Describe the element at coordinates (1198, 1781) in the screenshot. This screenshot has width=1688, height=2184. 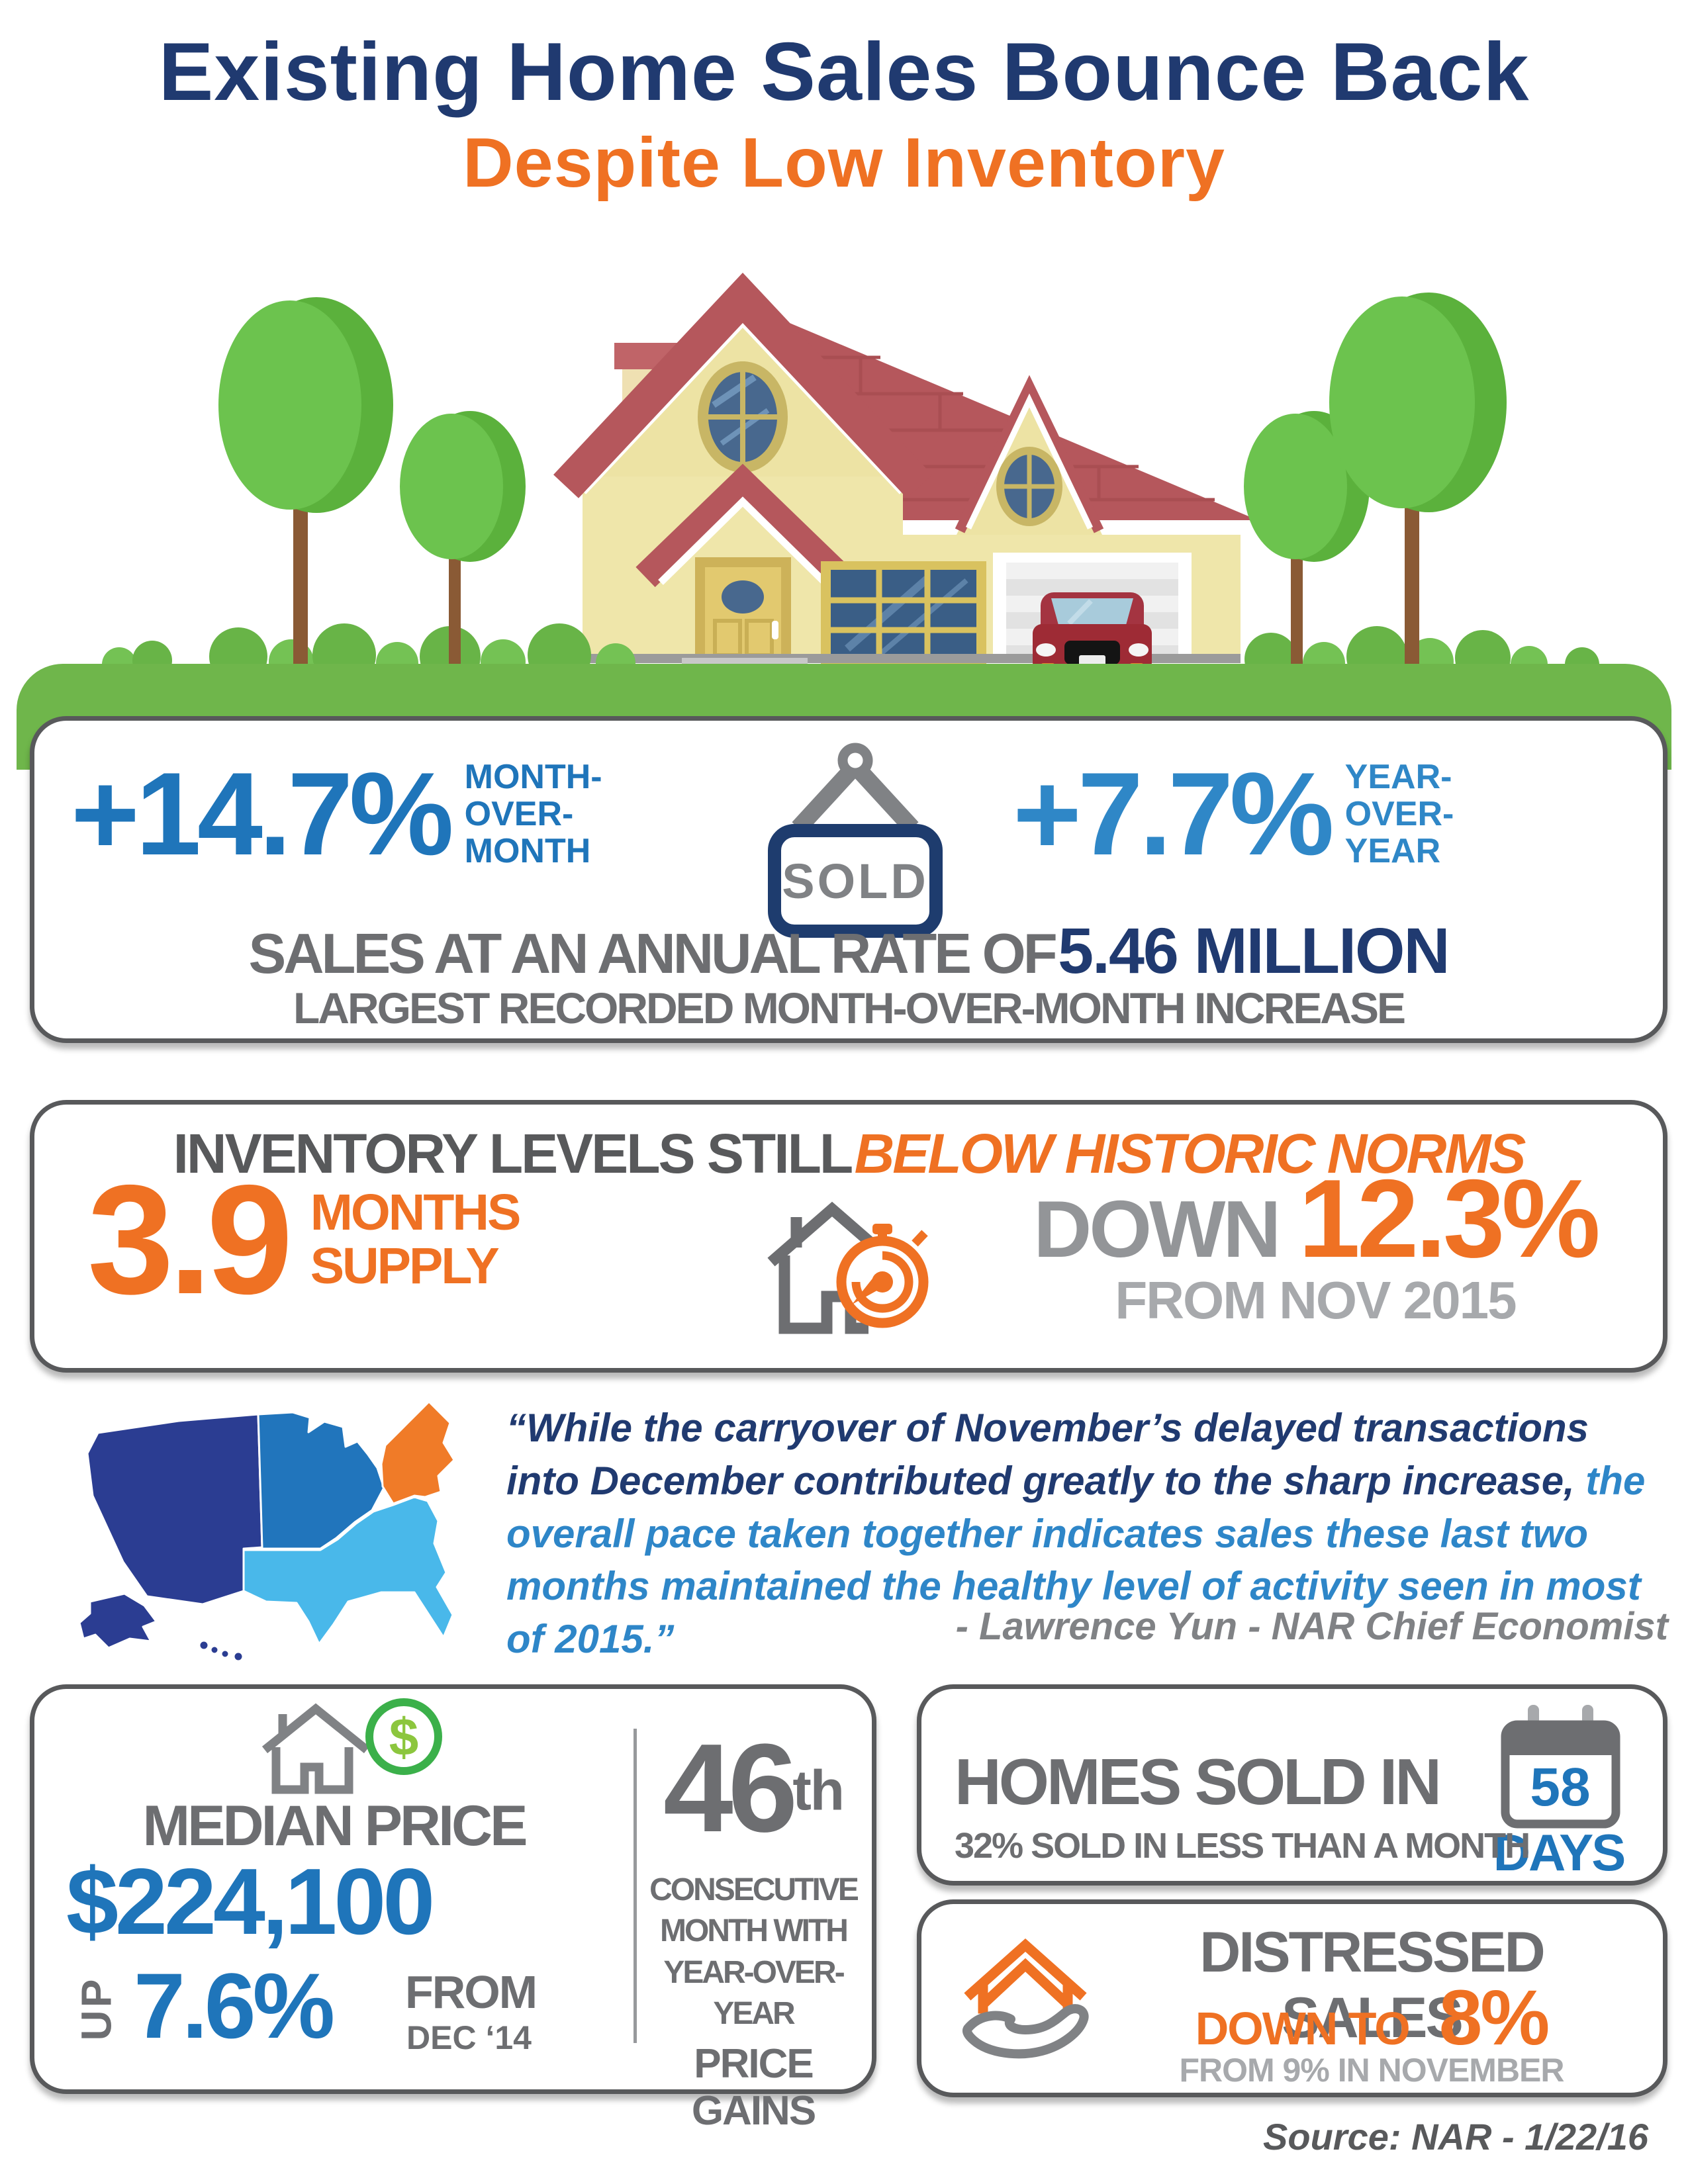
I see `homes-sold-headline: HOMES SOLD IN` at that location.